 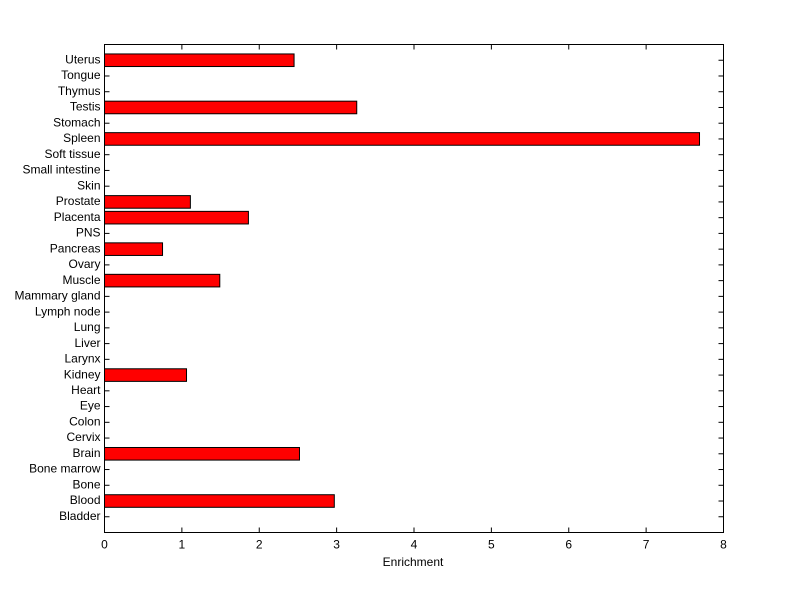 I want to click on x-tick-label: 6, so click(x=568, y=545).